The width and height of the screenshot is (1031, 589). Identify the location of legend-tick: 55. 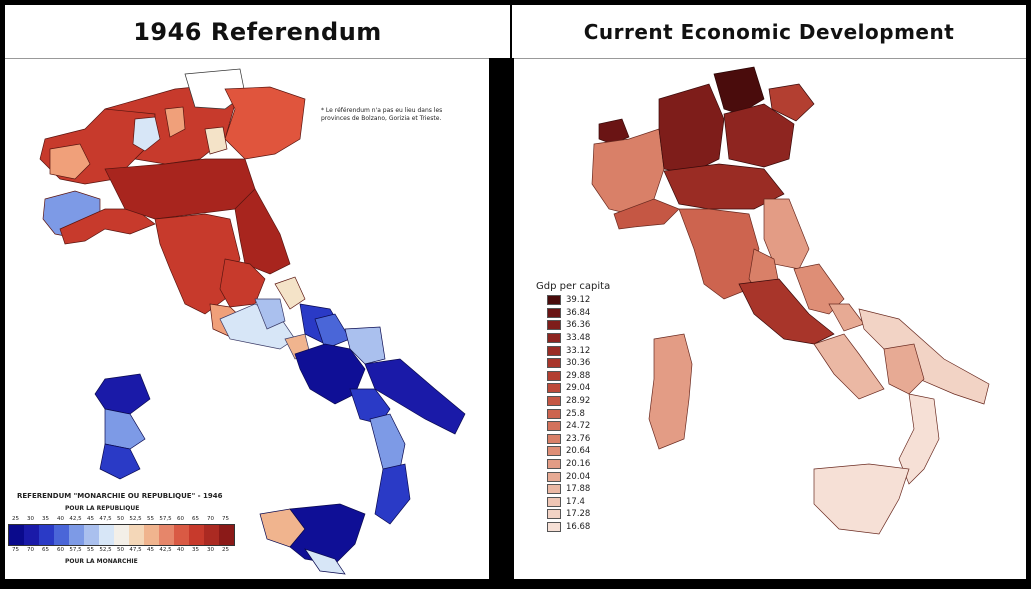
(150, 519).